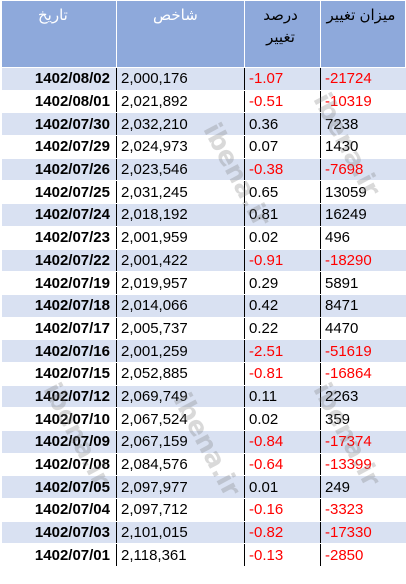  Describe the element at coordinates (180, 238) in the screenshot. I see `row-index-value: 2,001,959` at that location.